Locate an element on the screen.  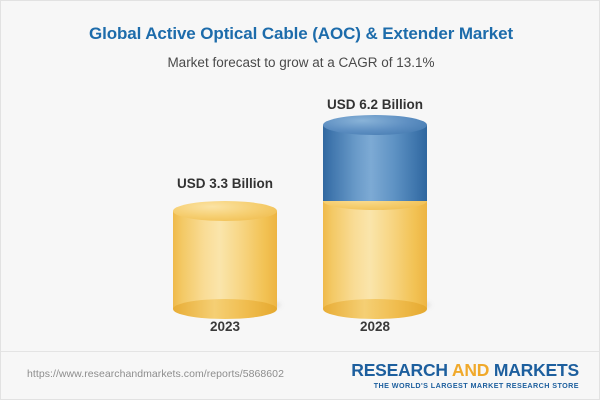
bar-body-2028-growth is located at coordinates (375, 163).